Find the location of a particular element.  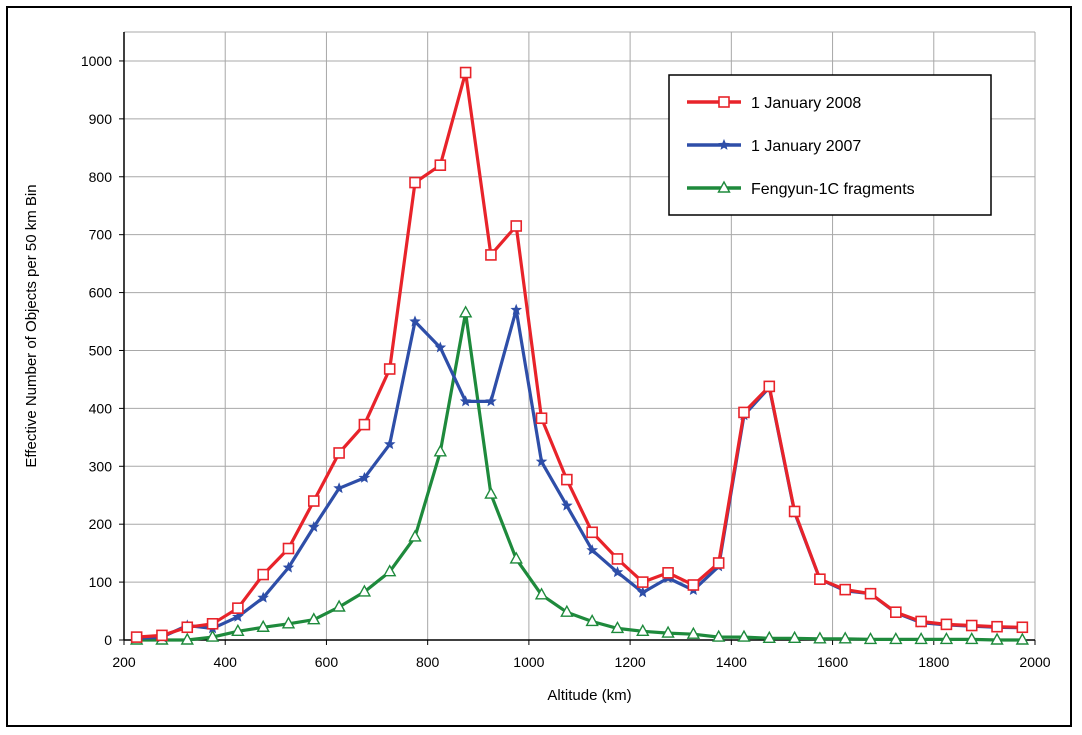

x-tick-label: 1000 is located at coordinates (528, 662).